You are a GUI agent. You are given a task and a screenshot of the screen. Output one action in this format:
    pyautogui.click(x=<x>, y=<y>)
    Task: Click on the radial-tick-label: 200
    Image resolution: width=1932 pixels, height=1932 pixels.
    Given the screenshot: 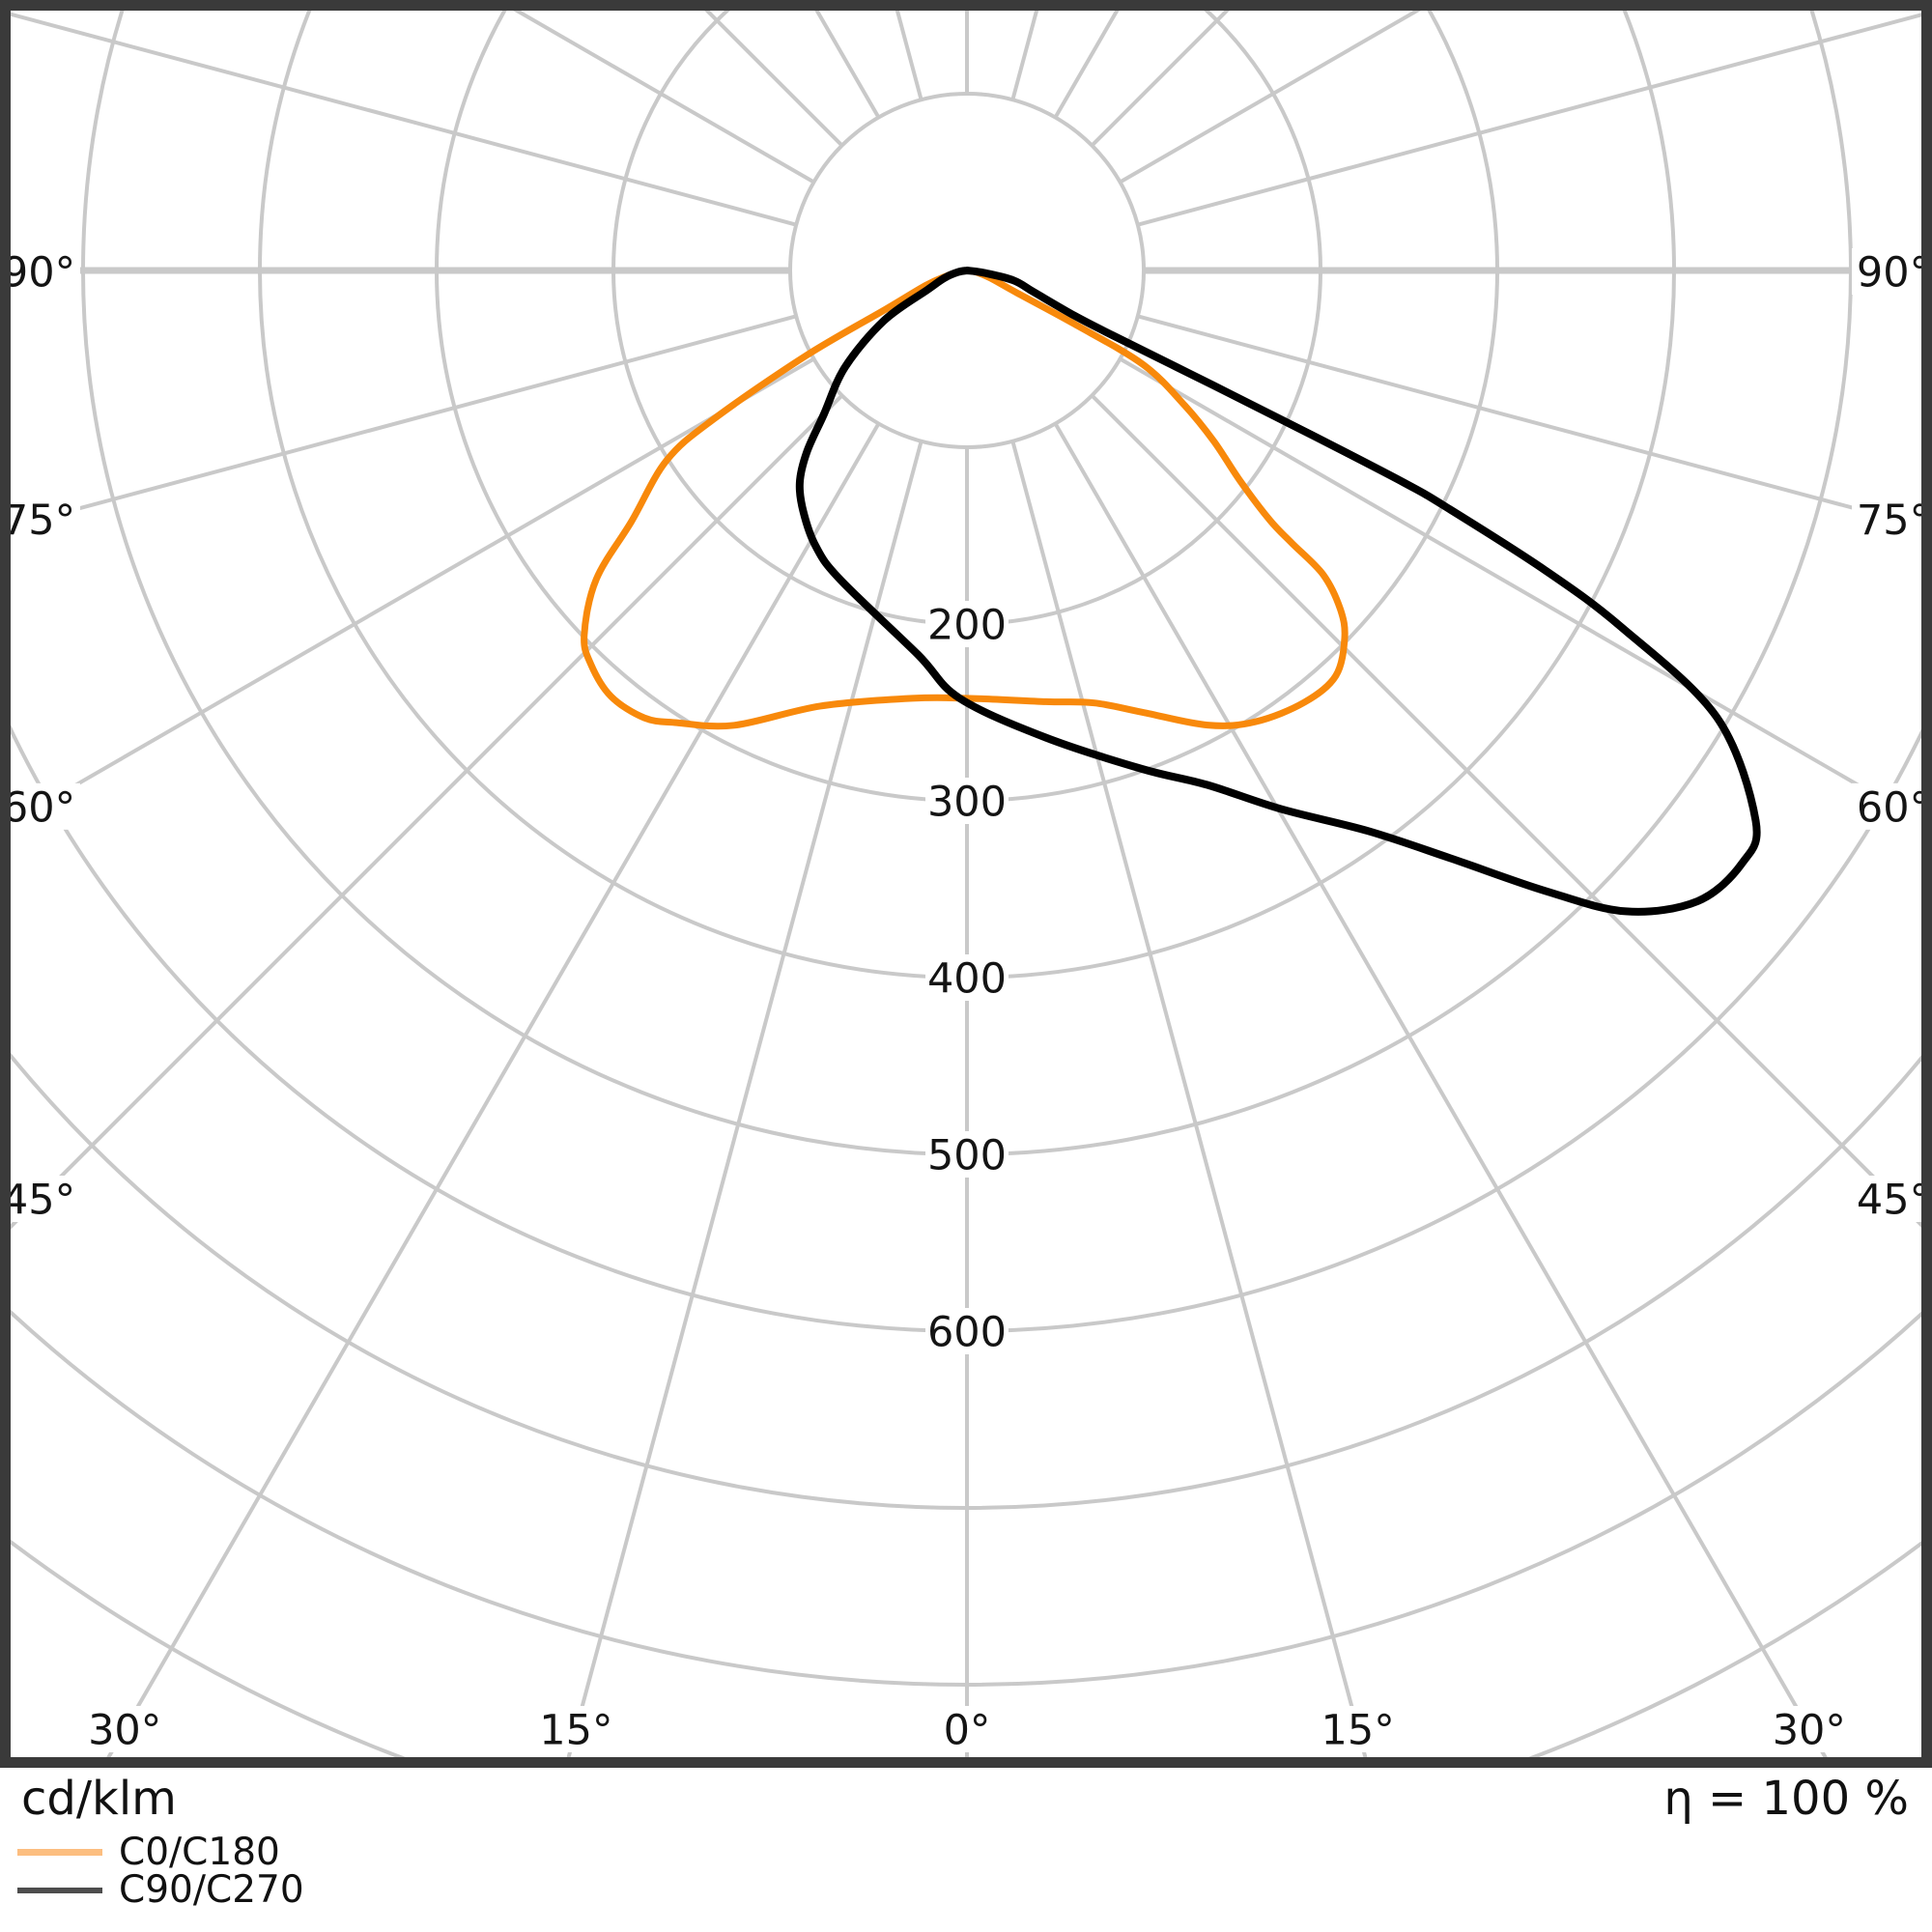 What is the action you would take?
    pyautogui.click(x=967, y=625)
    